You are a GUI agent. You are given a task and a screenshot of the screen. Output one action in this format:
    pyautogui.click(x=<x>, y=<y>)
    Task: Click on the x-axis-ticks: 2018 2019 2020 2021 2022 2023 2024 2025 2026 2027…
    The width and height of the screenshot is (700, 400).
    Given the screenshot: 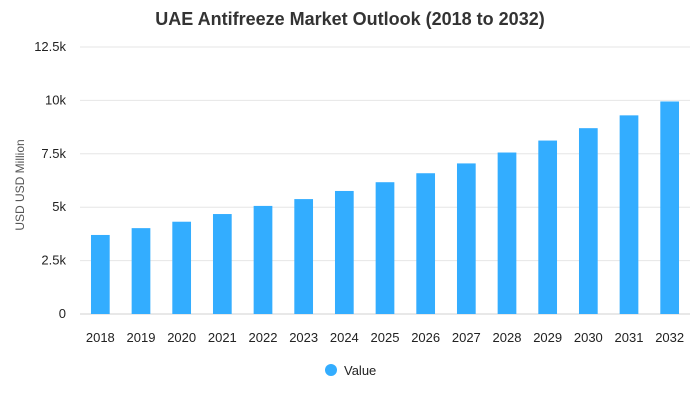 What is the action you would take?
    pyautogui.click(x=385, y=337)
    